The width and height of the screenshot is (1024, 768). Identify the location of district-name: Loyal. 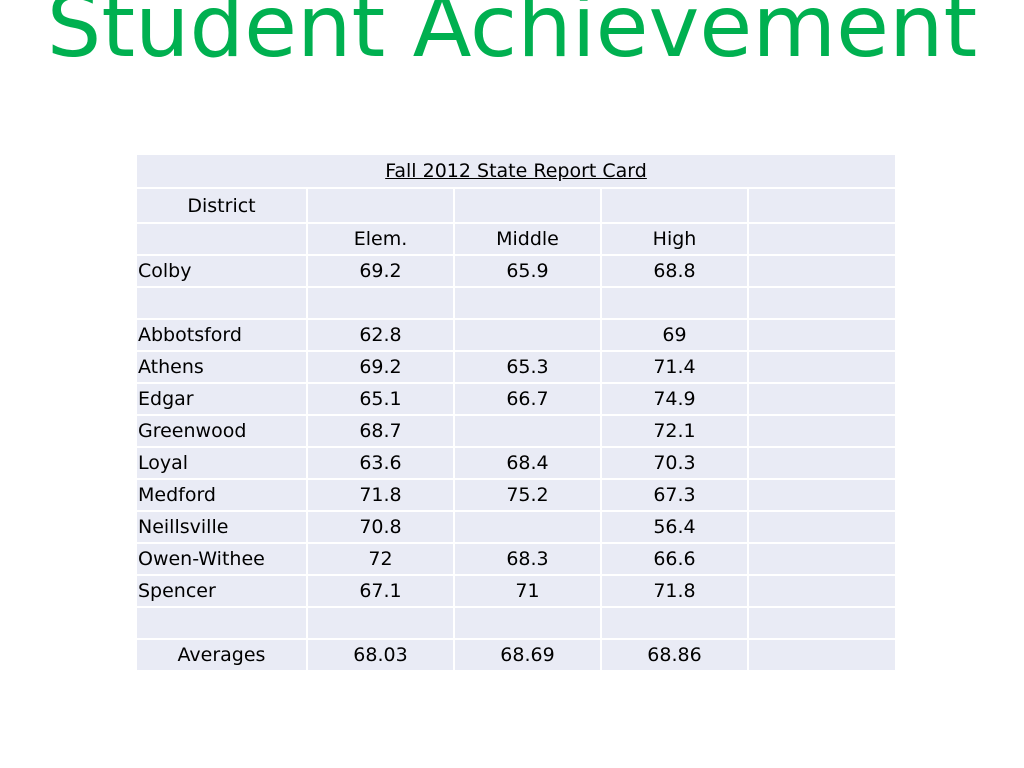
(221, 463).